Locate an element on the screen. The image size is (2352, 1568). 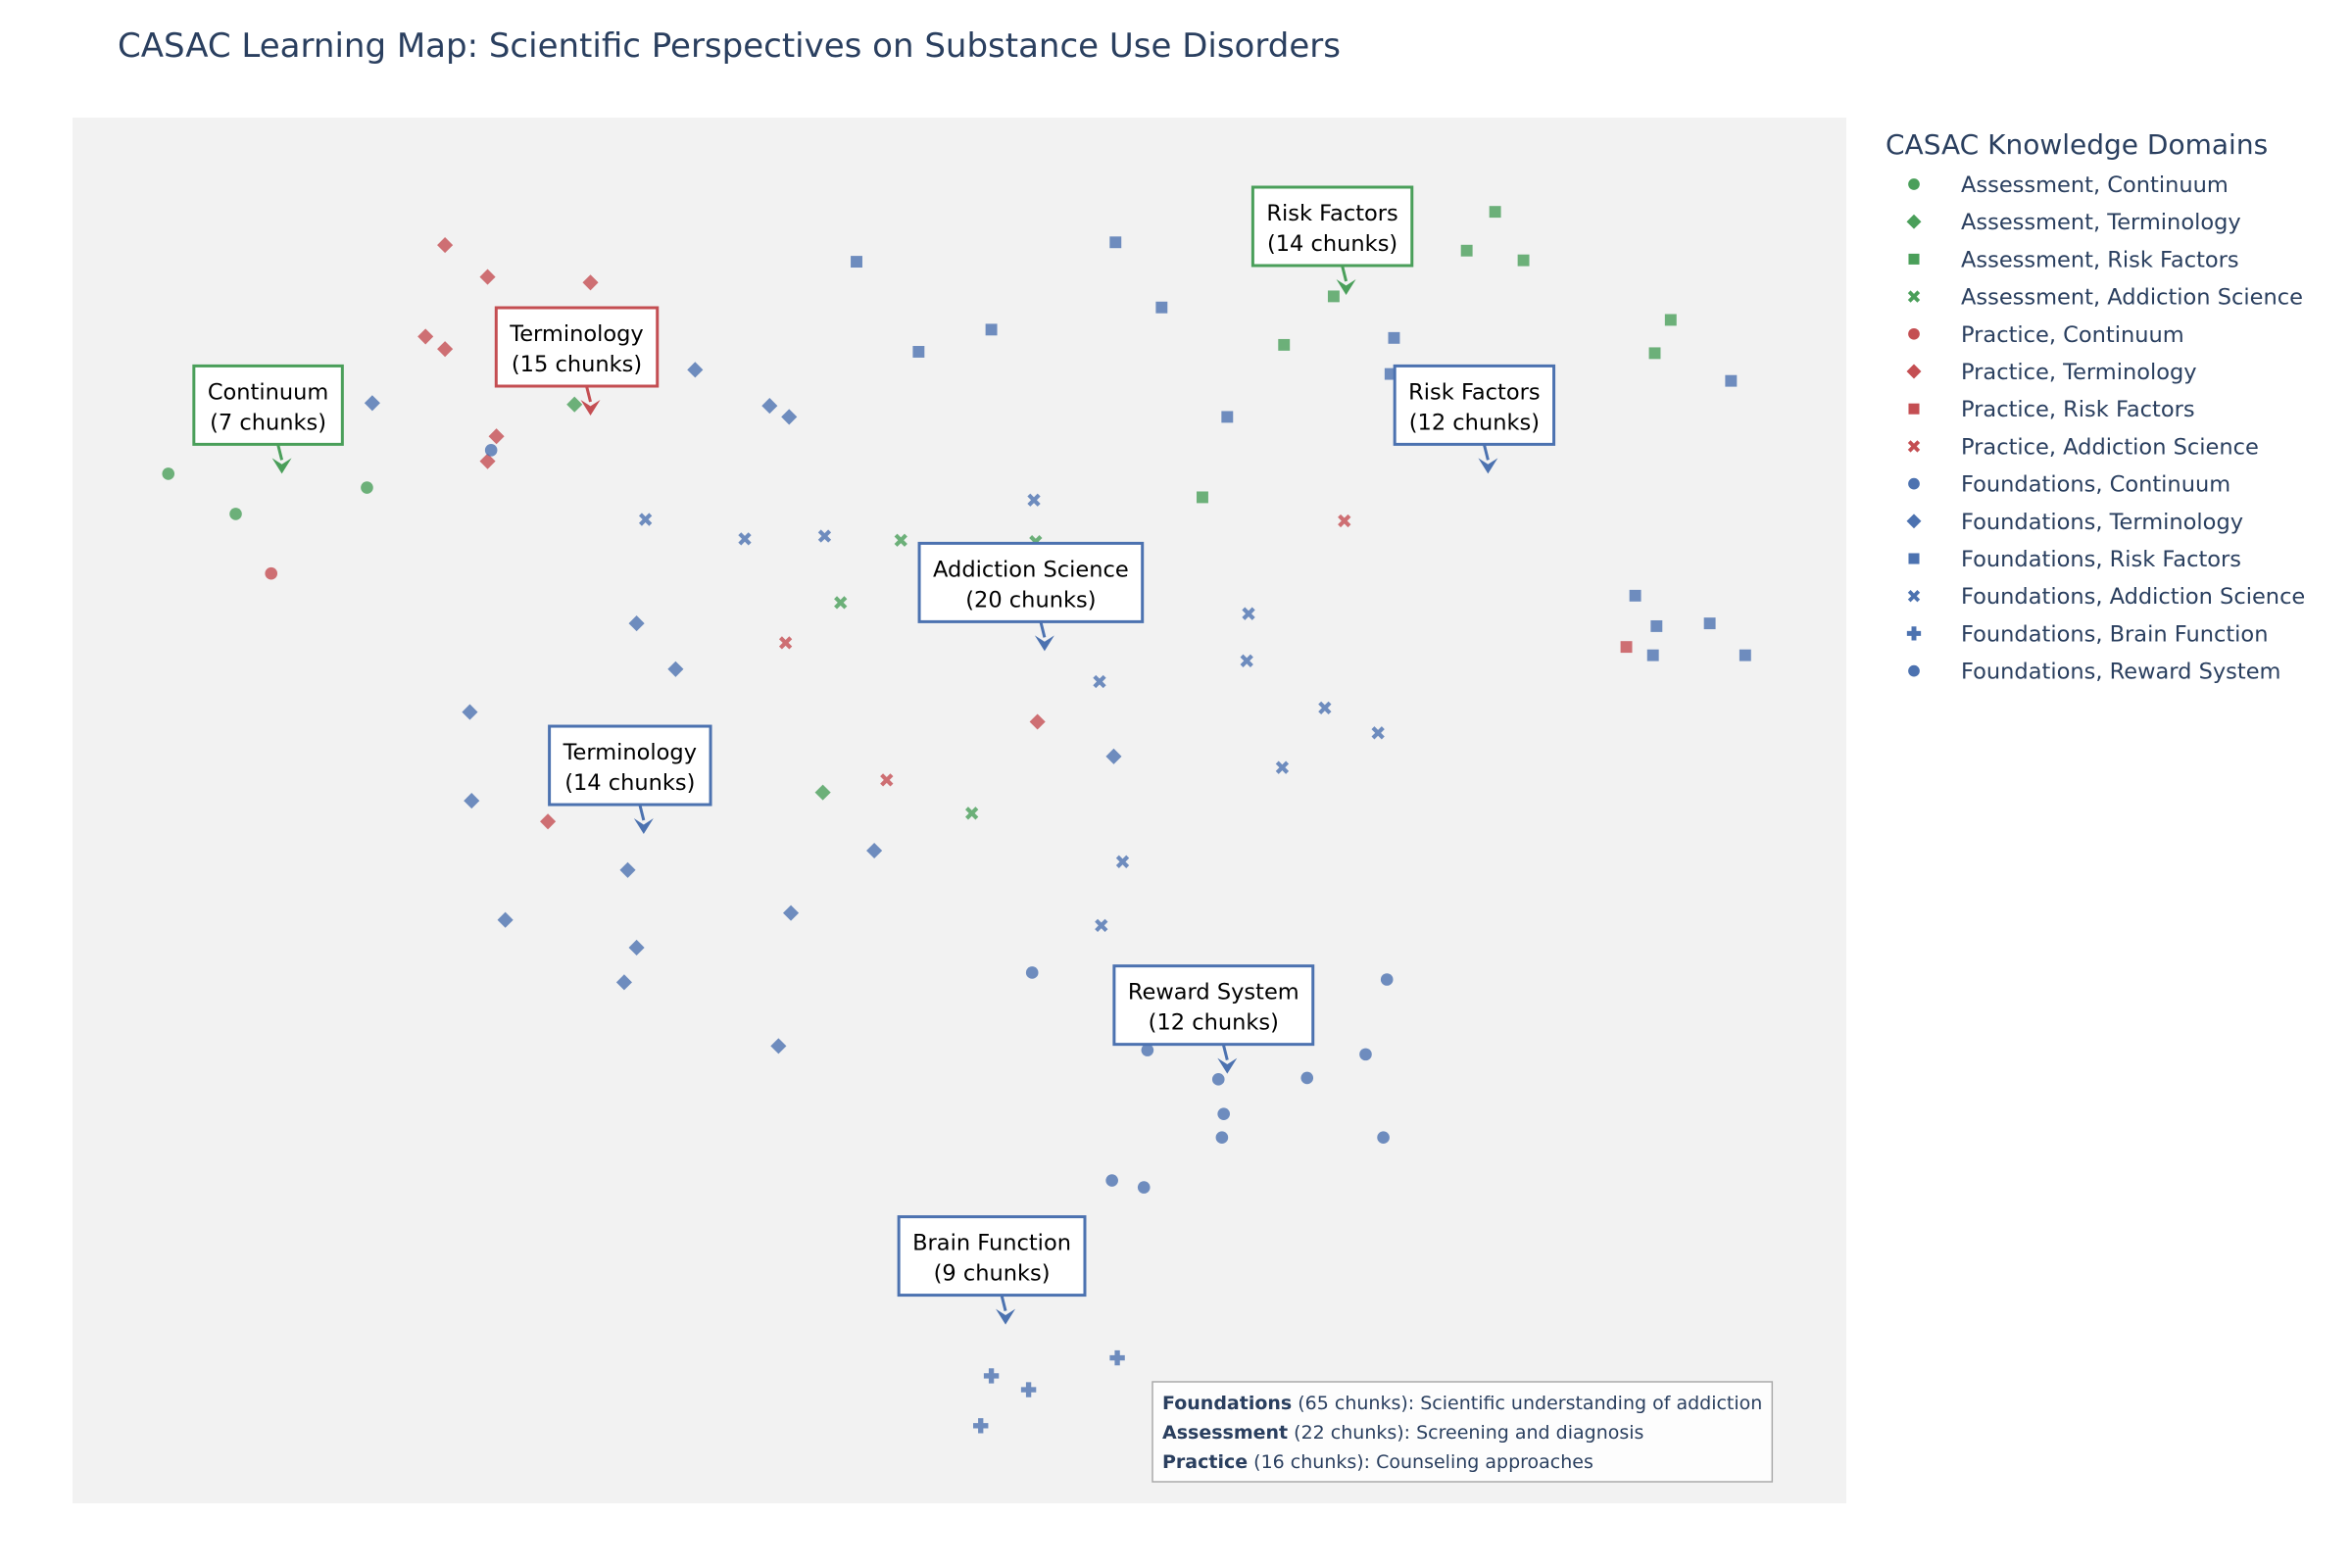
svg-text: Continuum is located at coordinates (268, 392).